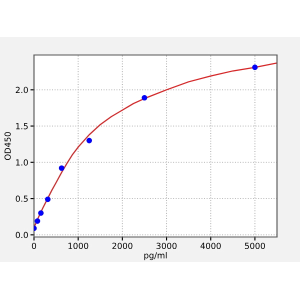  Describe the element at coordinates (210, 246) in the screenshot. I see `x-tick-label: 4000` at that location.